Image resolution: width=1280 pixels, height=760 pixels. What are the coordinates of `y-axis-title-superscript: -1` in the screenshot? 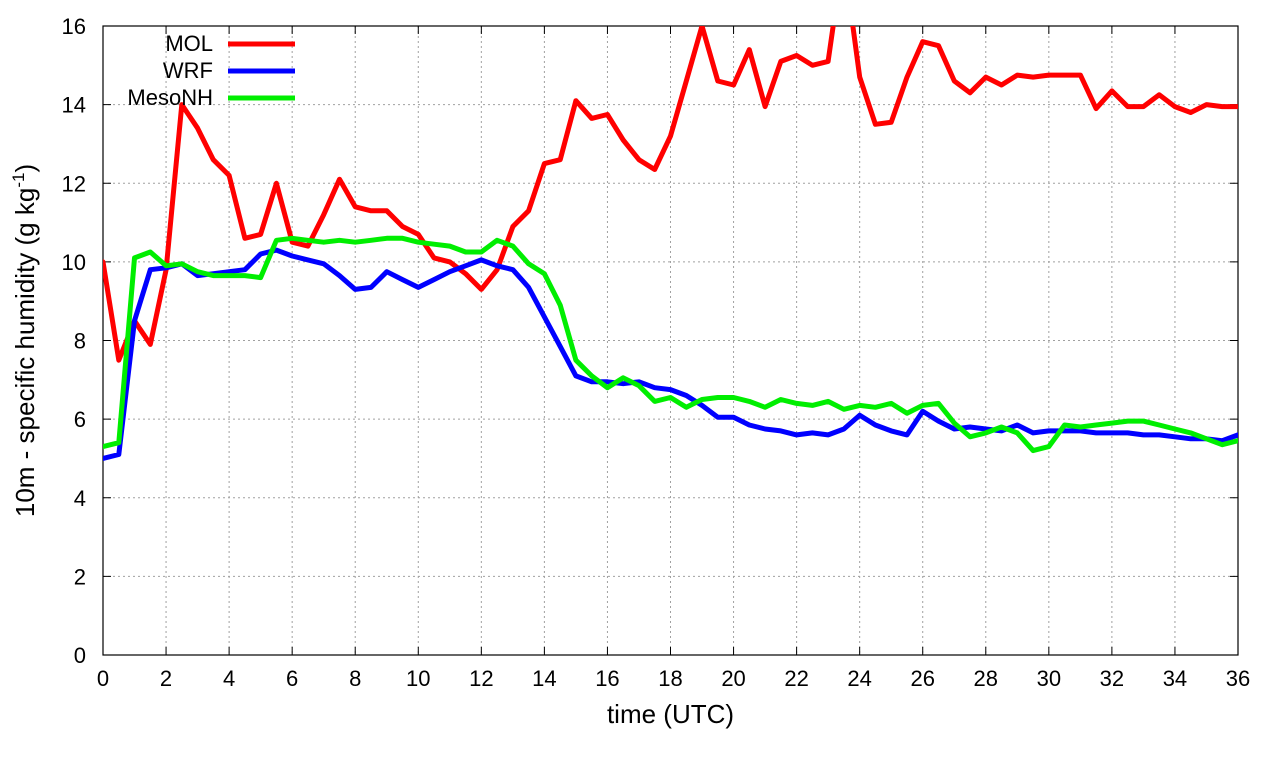 It's located at (18, 180).